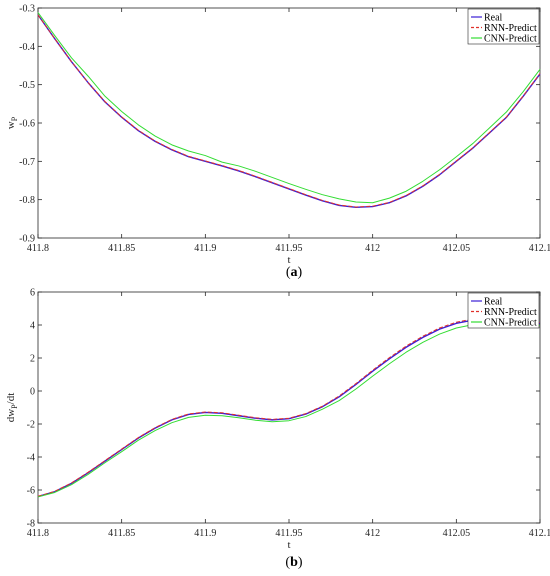 This screenshot has height=576, width=550. I want to click on y-axis-label-main: w, so click(11, 125).